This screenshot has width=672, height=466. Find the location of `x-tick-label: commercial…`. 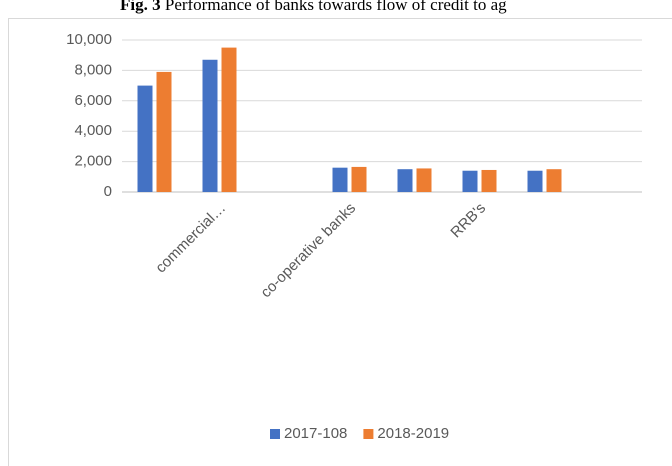

x-tick-label: commercial… is located at coordinates (190, 238).